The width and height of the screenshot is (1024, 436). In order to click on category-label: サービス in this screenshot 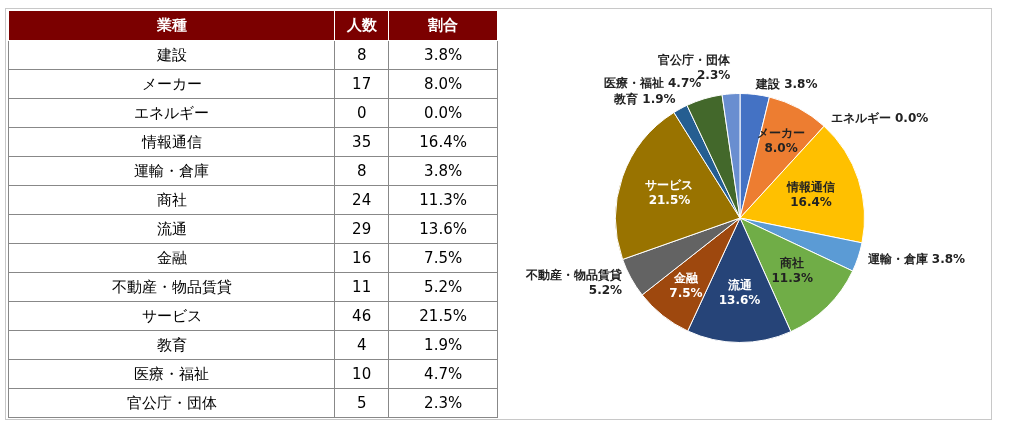, I will do `click(171, 316)`.